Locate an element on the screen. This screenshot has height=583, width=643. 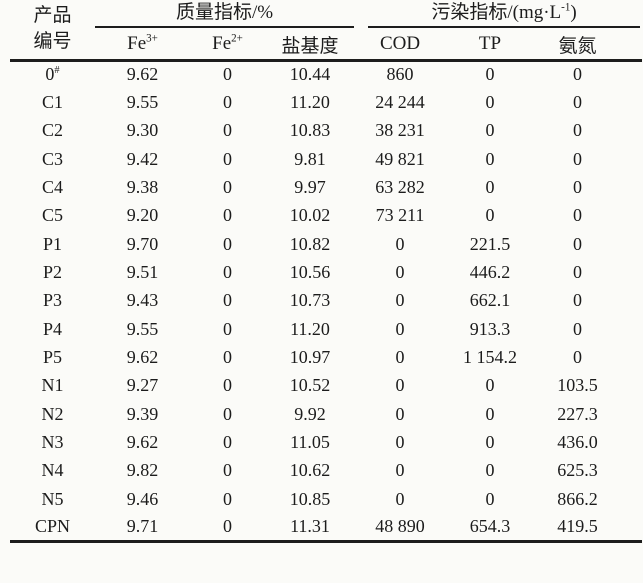
basicity-value-cell: 10.44 is located at coordinates (310, 74).